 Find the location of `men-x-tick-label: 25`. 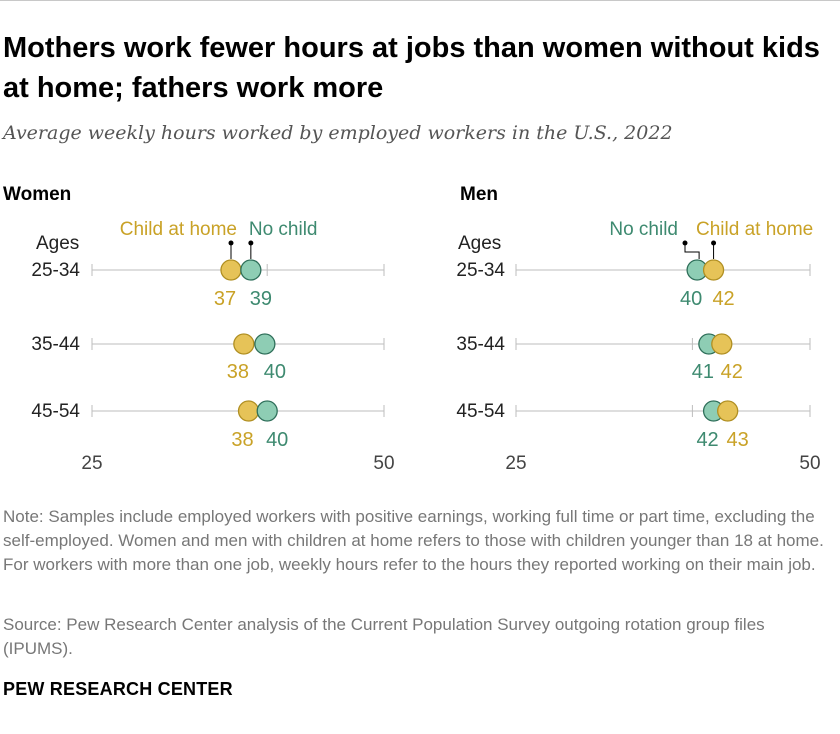

men-x-tick-label: 25 is located at coordinates (515, 463).